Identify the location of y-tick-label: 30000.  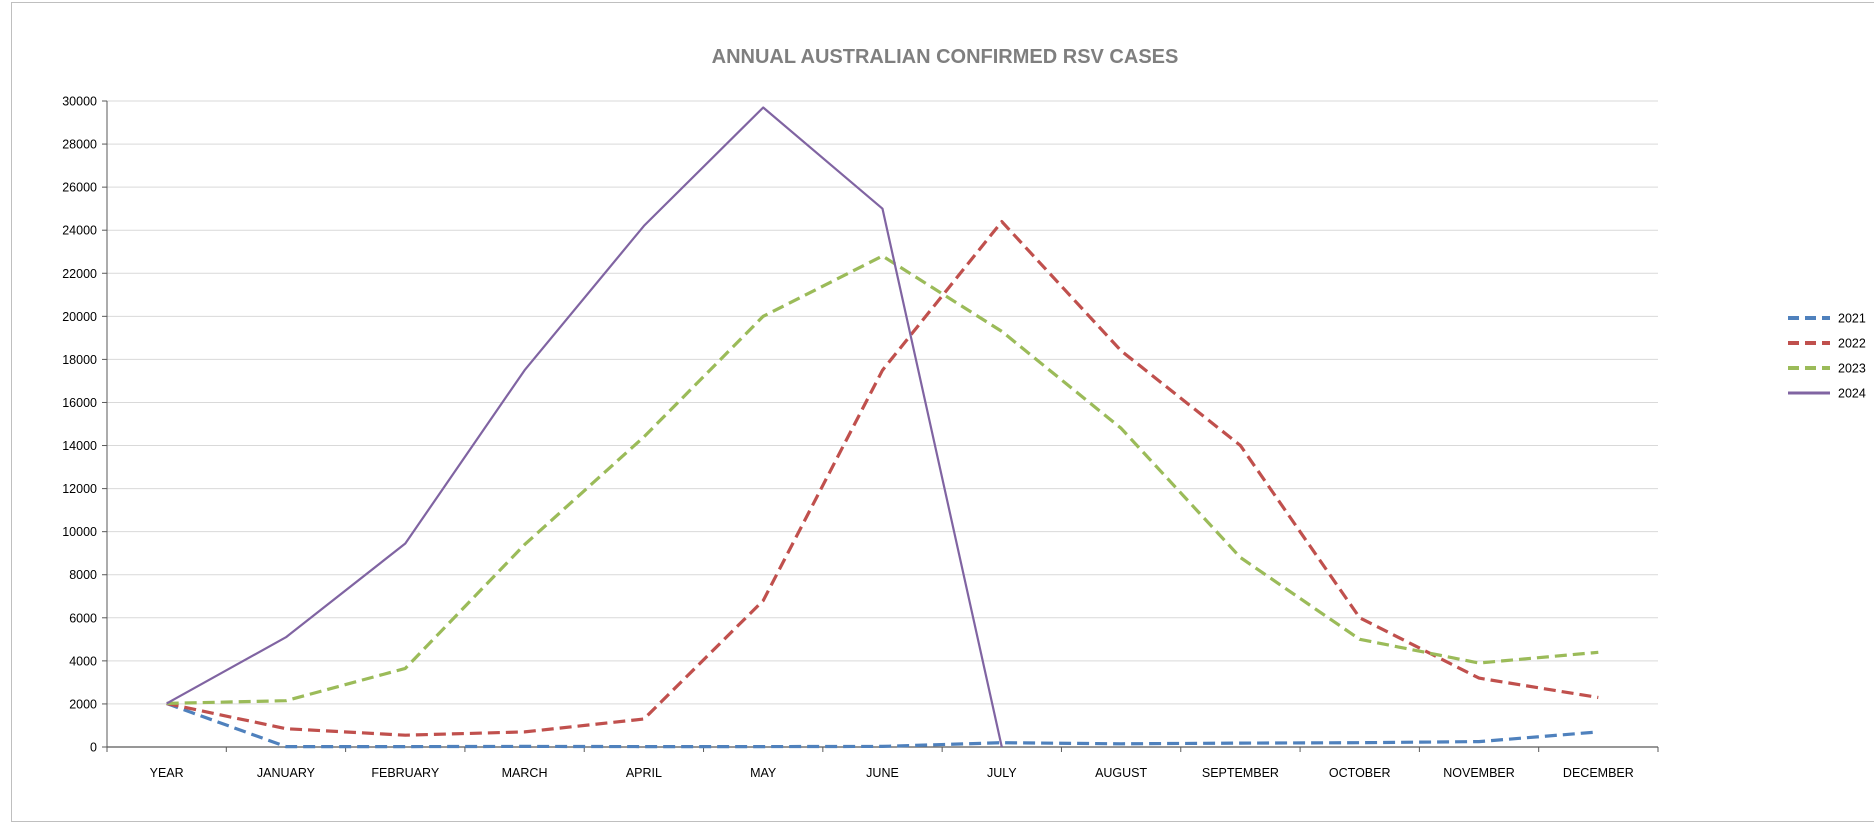
(79, 102).